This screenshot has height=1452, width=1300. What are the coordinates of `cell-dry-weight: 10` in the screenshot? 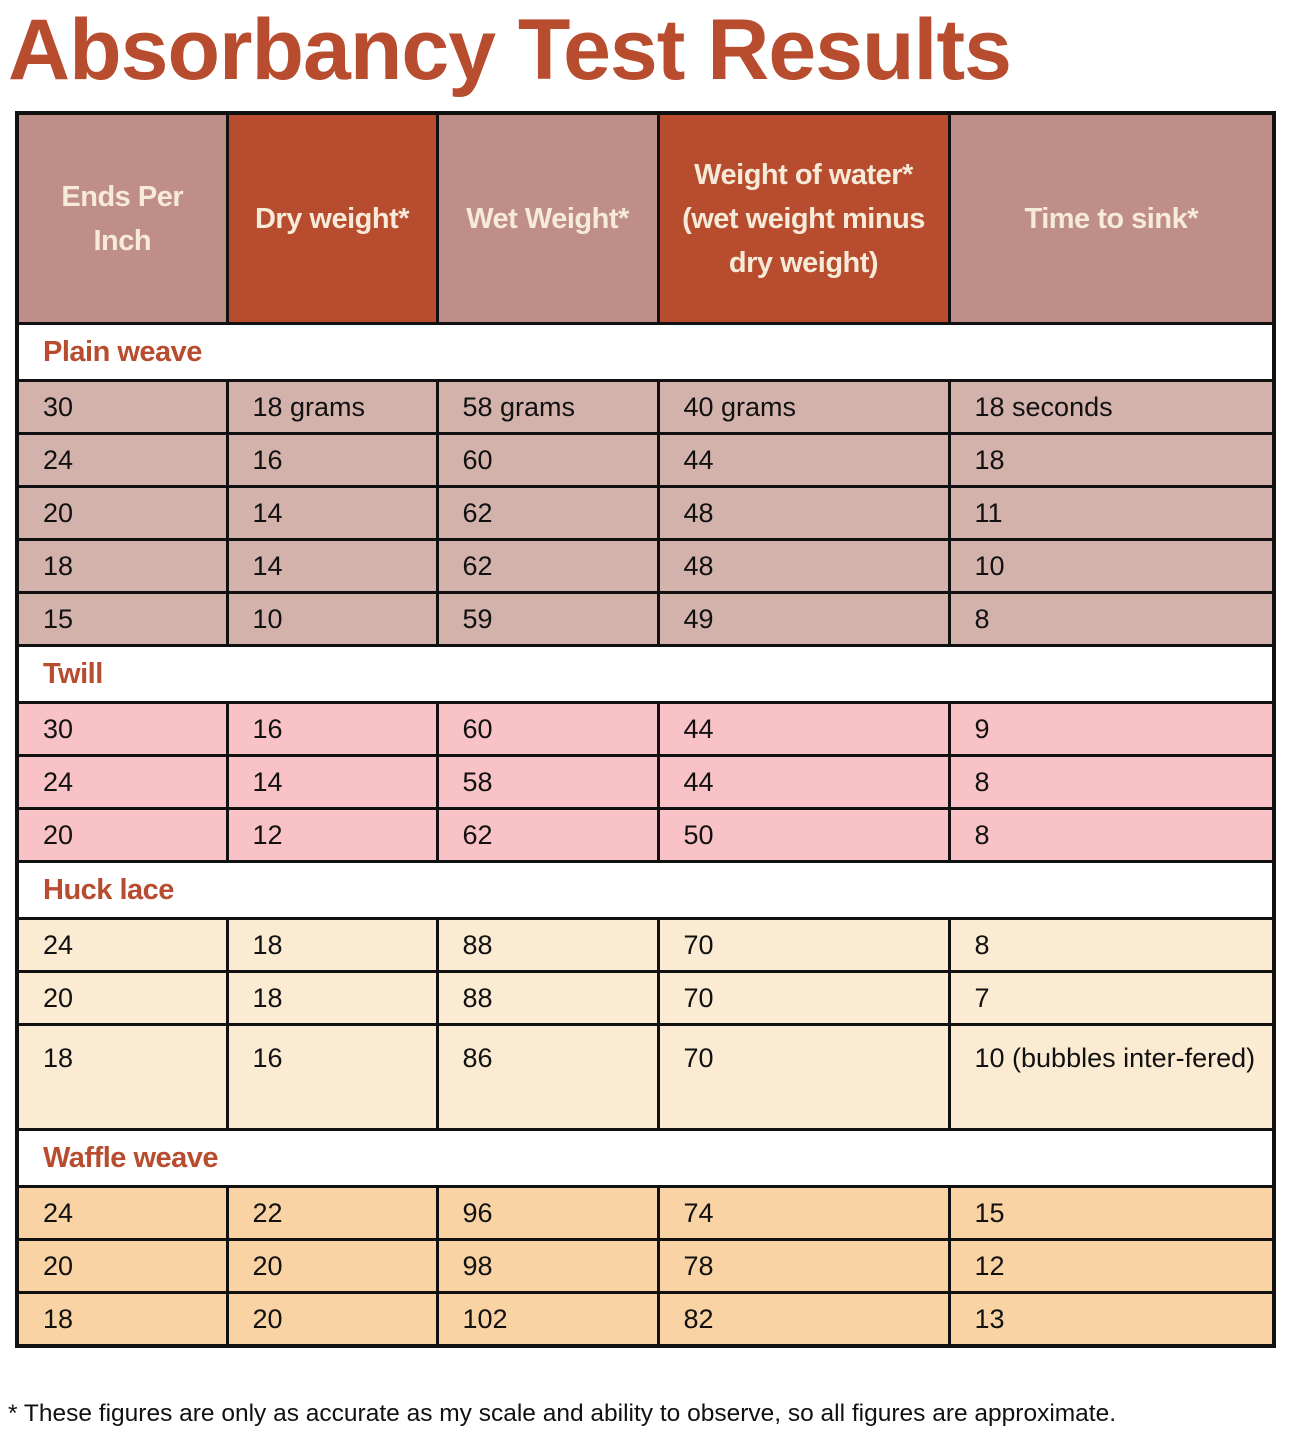 It's located at (332, 619).